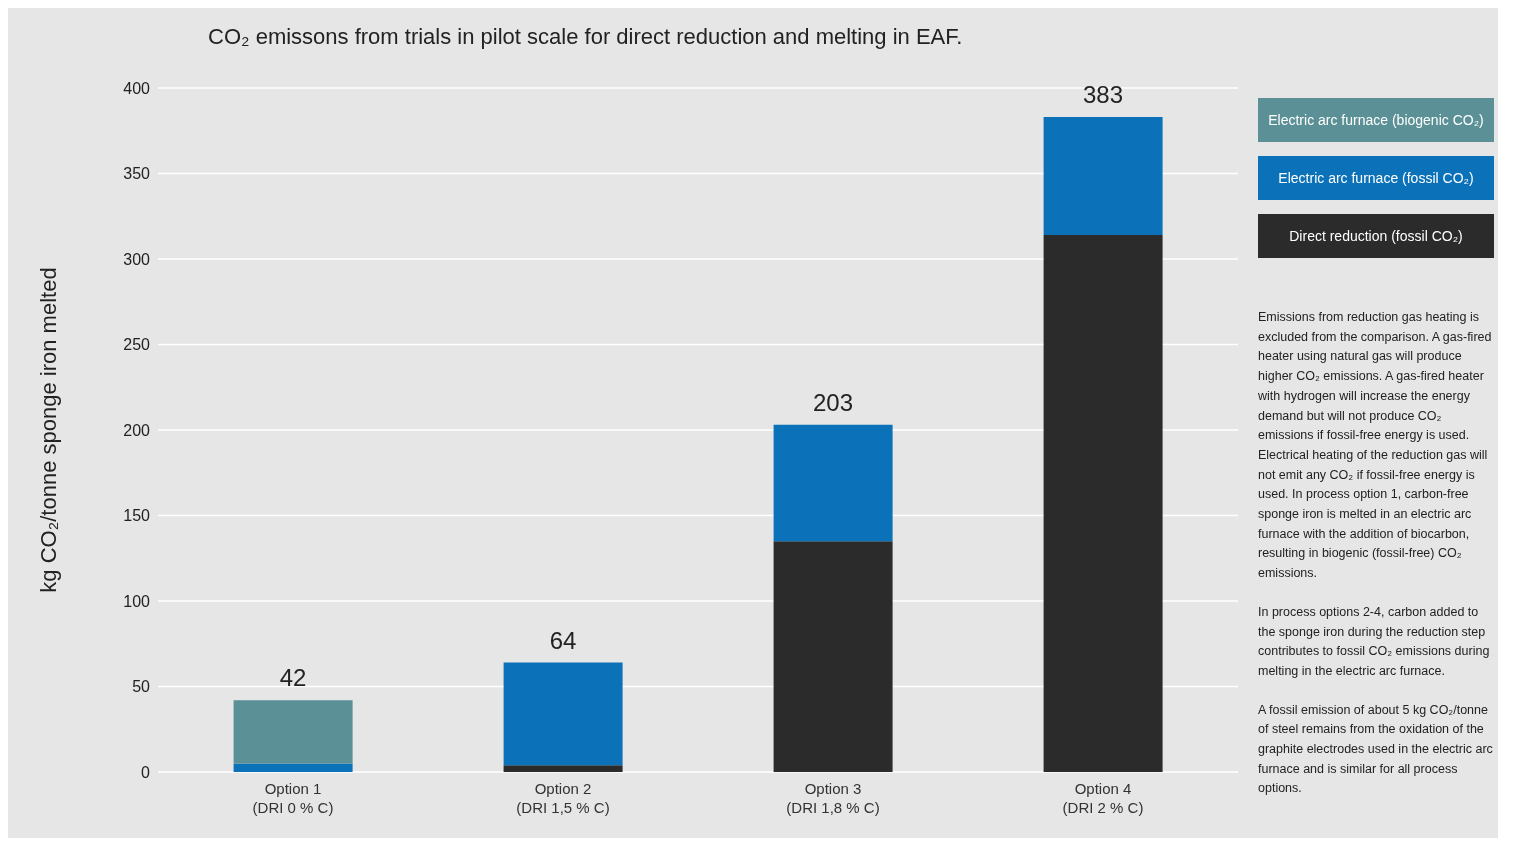 Image resolution: width=1513 pixels, height=854 pixels. What do you see at coordinates (1376, 120) in the screenshot?
I see `text: Electric arc furnace (biogenic CO₂)` at bounding box center [1376, 120].